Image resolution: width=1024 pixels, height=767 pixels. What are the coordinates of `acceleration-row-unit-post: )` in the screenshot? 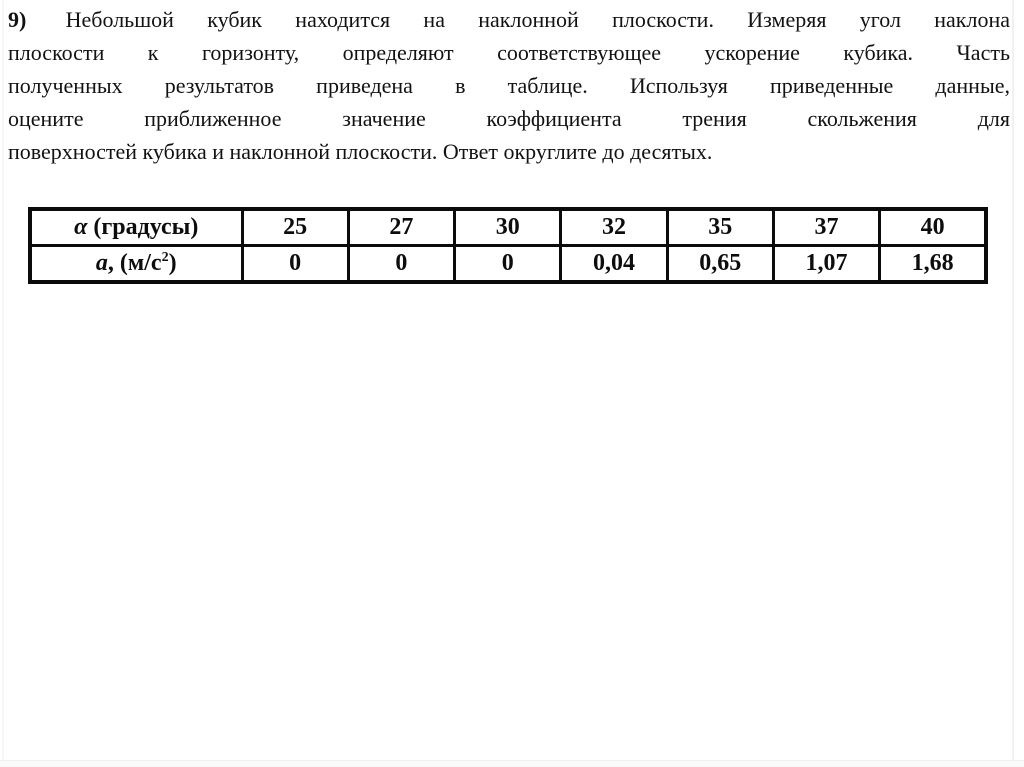 It's located at (172, 263).